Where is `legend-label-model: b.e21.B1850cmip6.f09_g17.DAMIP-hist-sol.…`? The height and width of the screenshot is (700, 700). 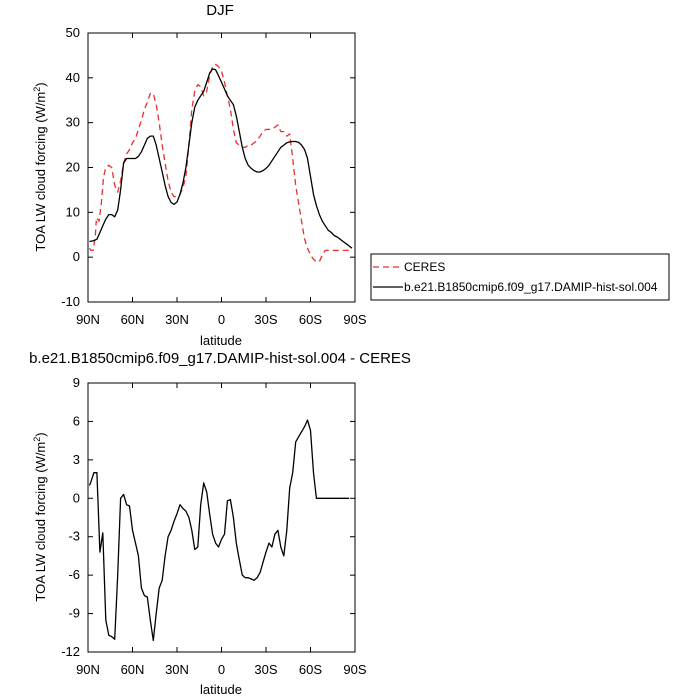 legend-label-model: b.e21.B1850cmip6.f09_g17.DAMIP-hist-sol.… is located at coordinates (531, 287).